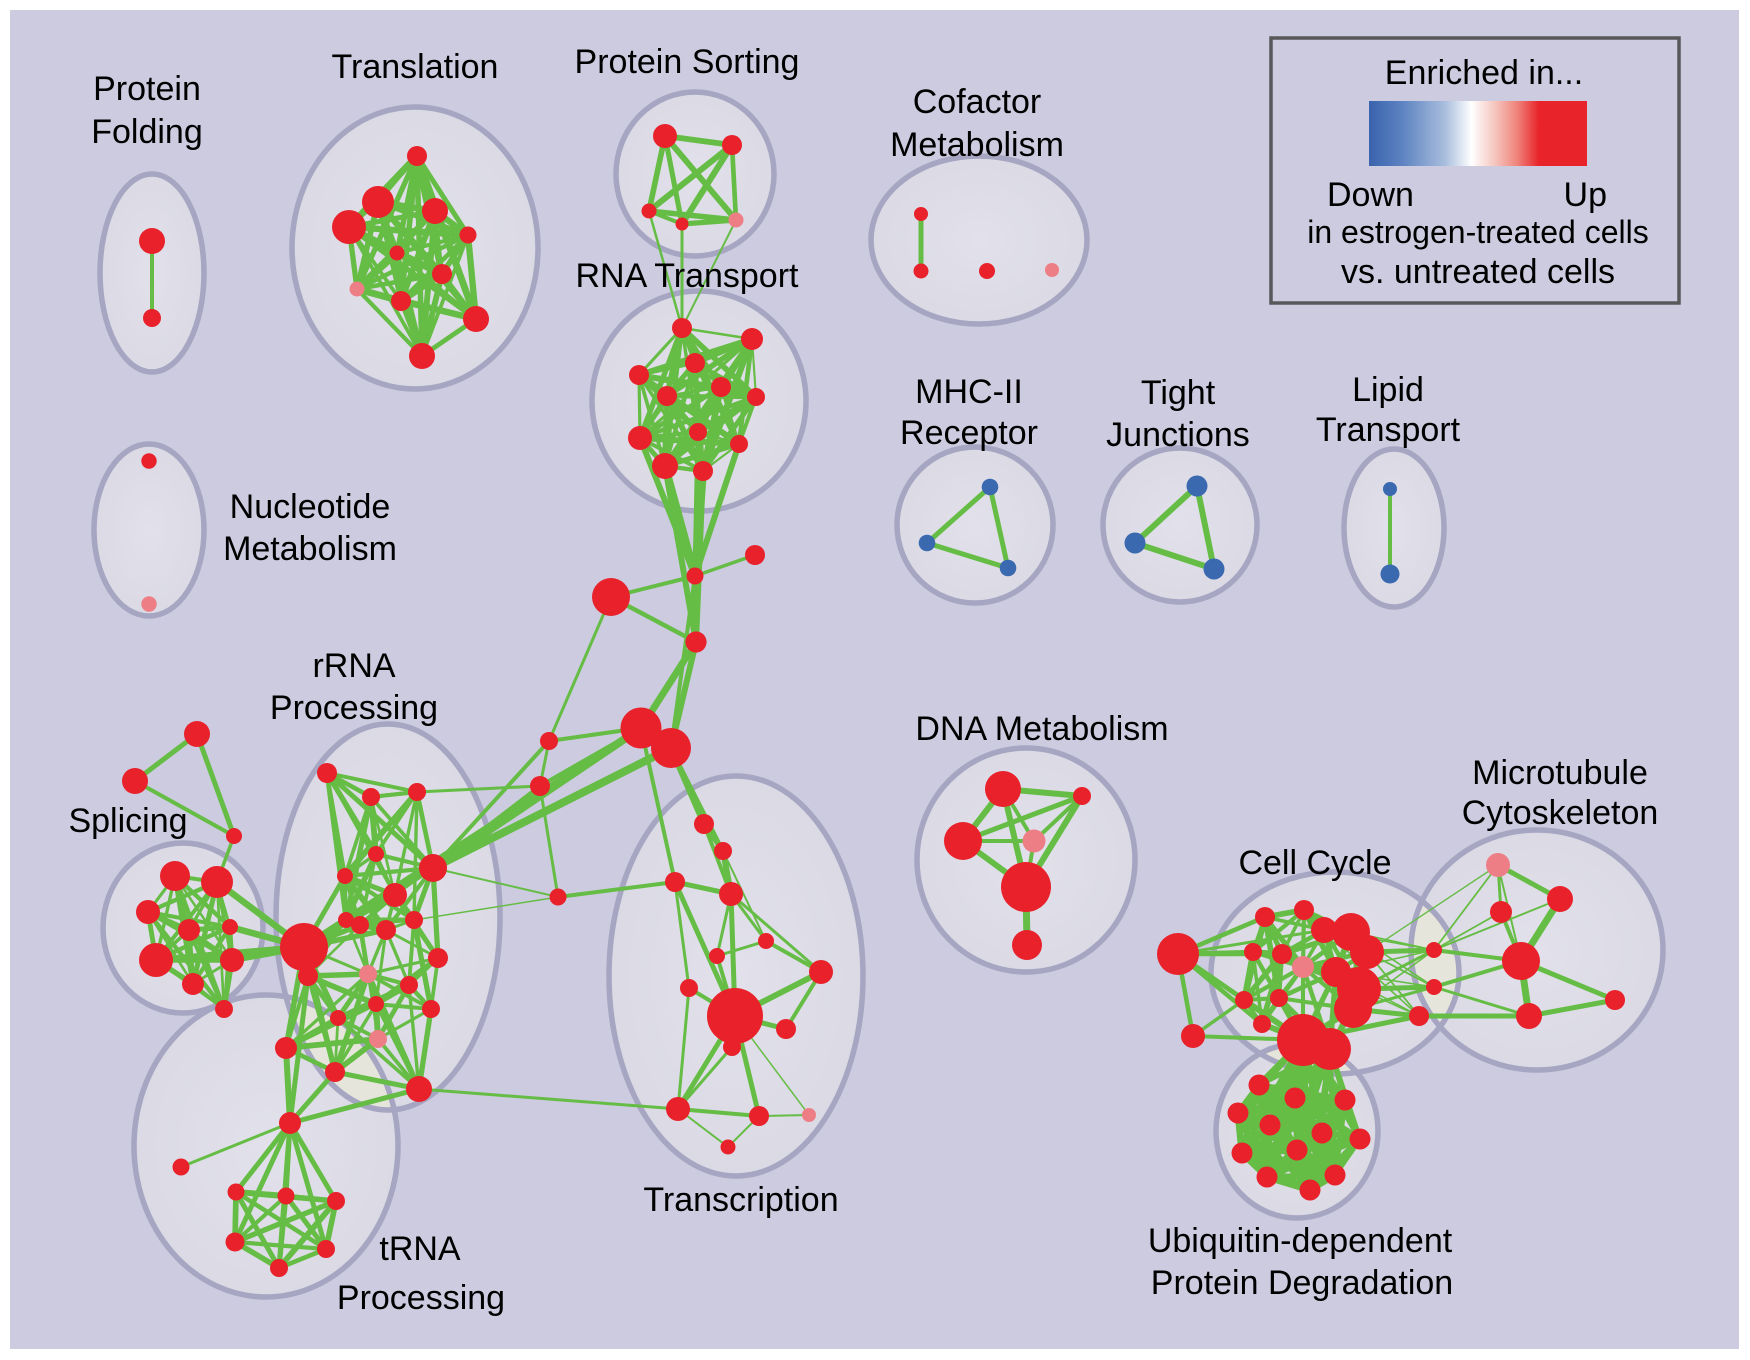 Image resolution: width=1750 pixels, height=1360 pixels. What do you see at coordinates (1178, 435) in the screenshot?
I see `svg-text: Junctions` at bounding box center [1178, 435].